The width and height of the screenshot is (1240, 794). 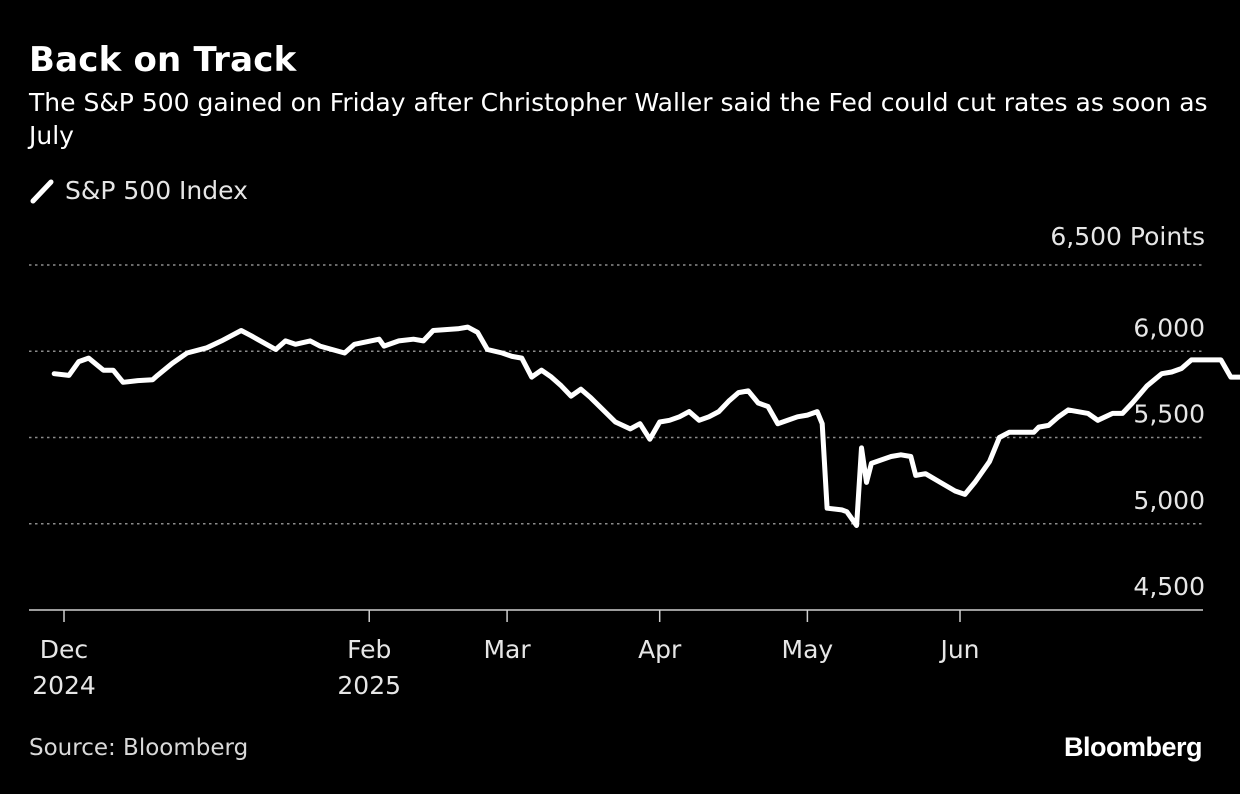 What do you see at coordinates (369, 685) in the screenshot?
I see `x-tick-year-label: 2025` at bounding box center [369, 685].